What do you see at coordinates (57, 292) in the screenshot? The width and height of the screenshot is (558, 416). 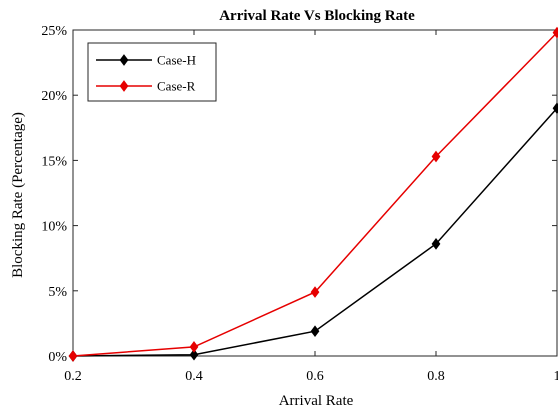 I see `y-tick-label: 5%` at bounding box center [57, 292].